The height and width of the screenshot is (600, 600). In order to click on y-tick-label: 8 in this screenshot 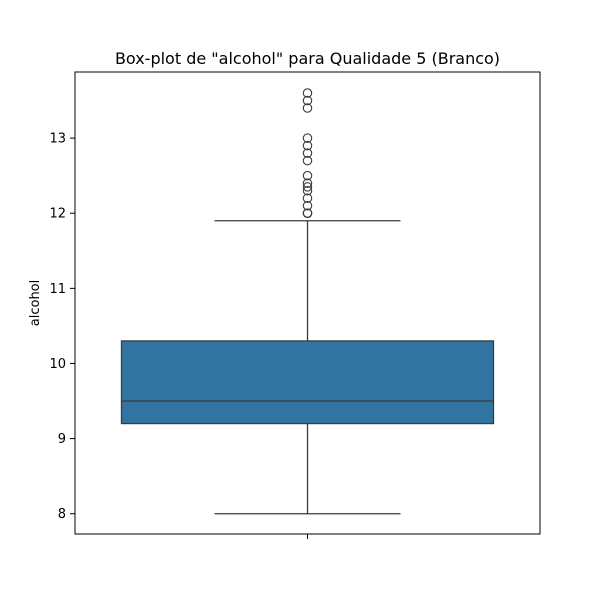, I will do `click(62, 514)`.